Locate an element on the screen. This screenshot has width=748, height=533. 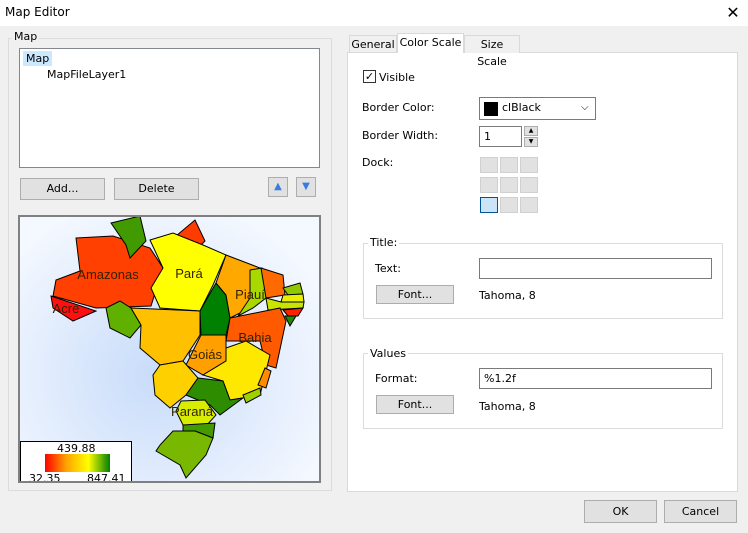
tab-color-scale: Color Scale is located at coordinates (430, 43).